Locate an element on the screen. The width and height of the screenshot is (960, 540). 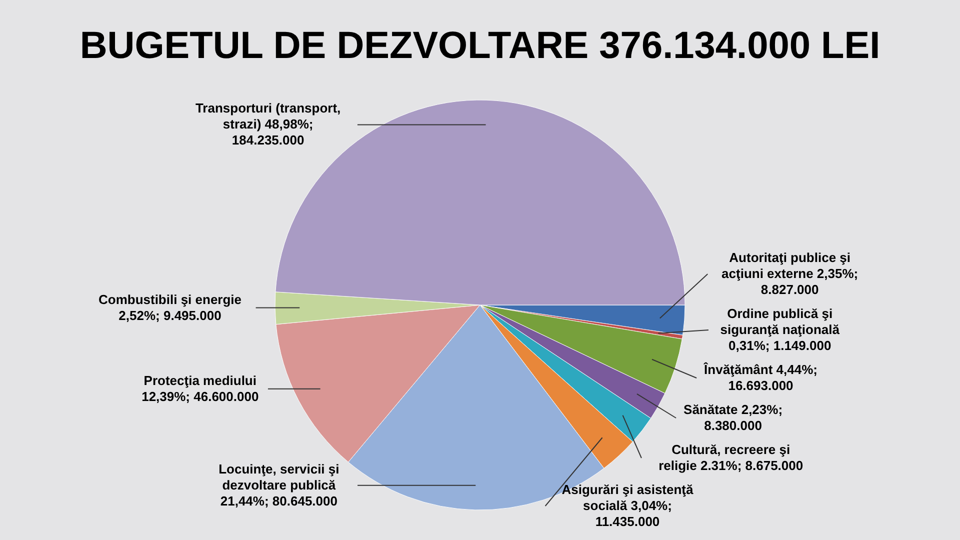
slice-label: Autoritaţi publice şi acţiuni externe 2,35%; 8.827.000 is located at coordinates (790, 273).